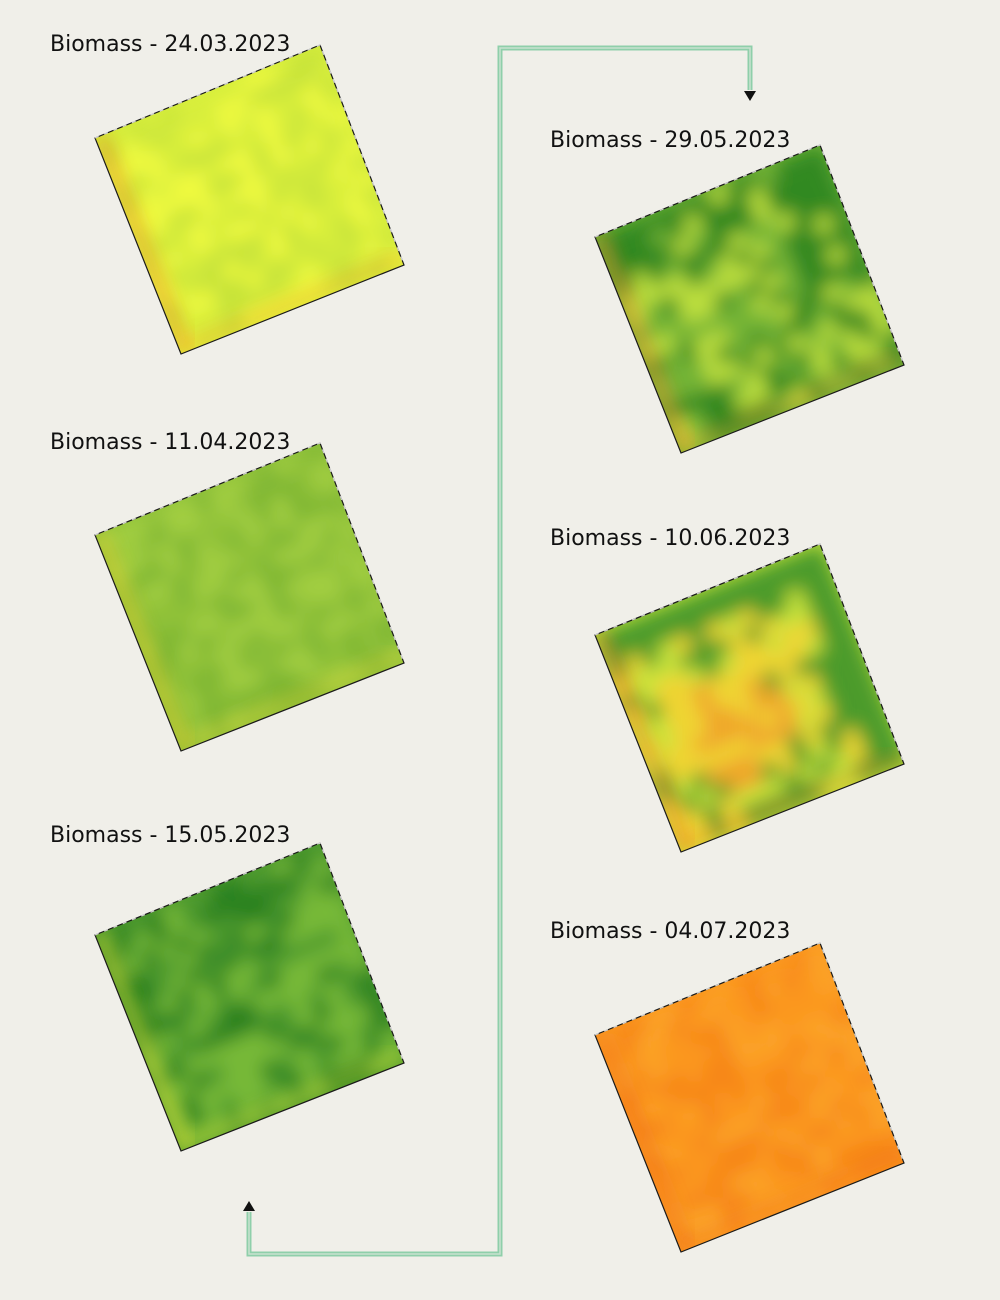 The height and width of the screenshot is (1300, 1000). Describe the element at coordinates (249, 1206) in the screenshot. I see `arrowhead-up-icon` at that location.